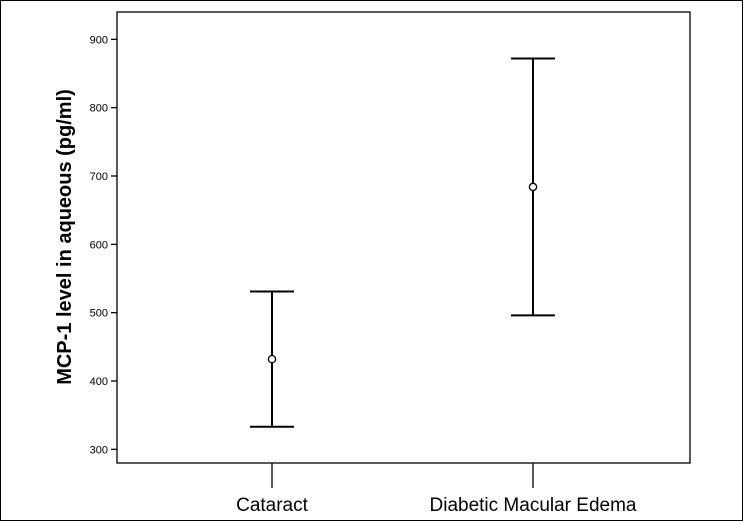 The height and width of the screenshot is (522, 743). I want to click on y-tick-label: 600, so click(99, 245).